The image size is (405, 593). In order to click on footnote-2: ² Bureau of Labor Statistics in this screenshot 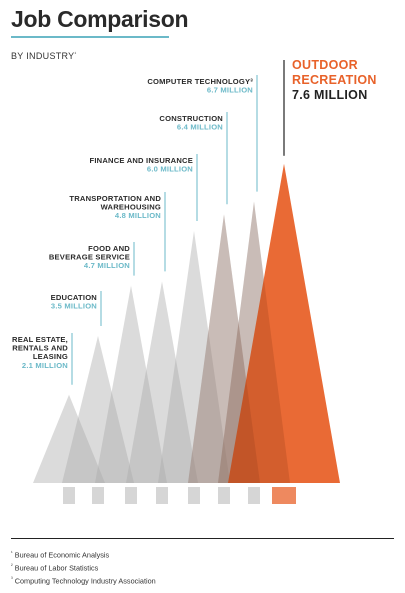, I will do `click(55, 567)`.